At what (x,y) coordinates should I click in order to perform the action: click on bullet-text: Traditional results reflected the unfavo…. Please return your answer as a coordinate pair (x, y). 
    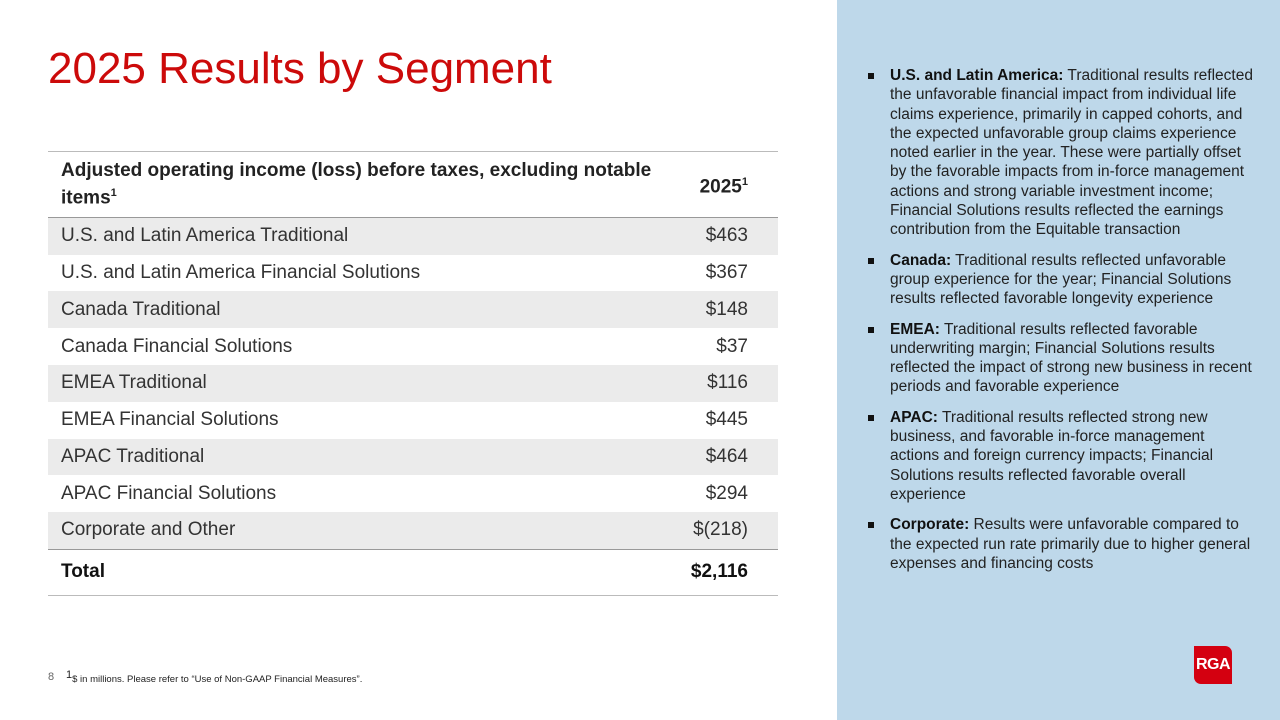
    Looking at the image, I should click on (1071, 153).